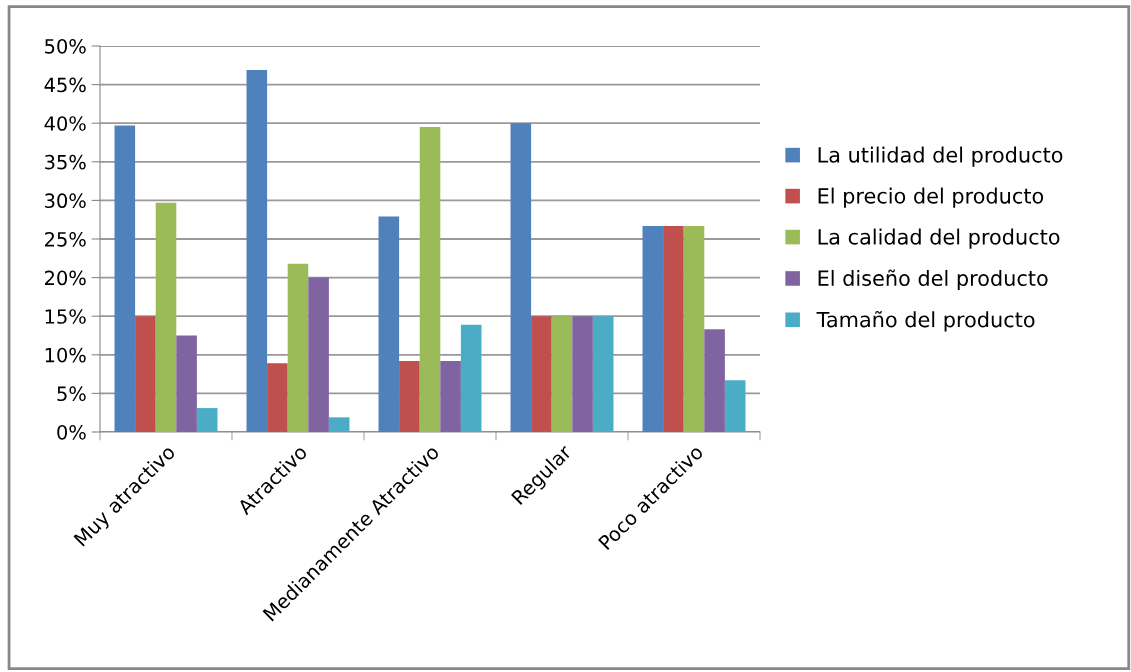  Describe the element at coordinates (65, 123) in the screenshot. I see `y-tick-label: 40%` at that location.